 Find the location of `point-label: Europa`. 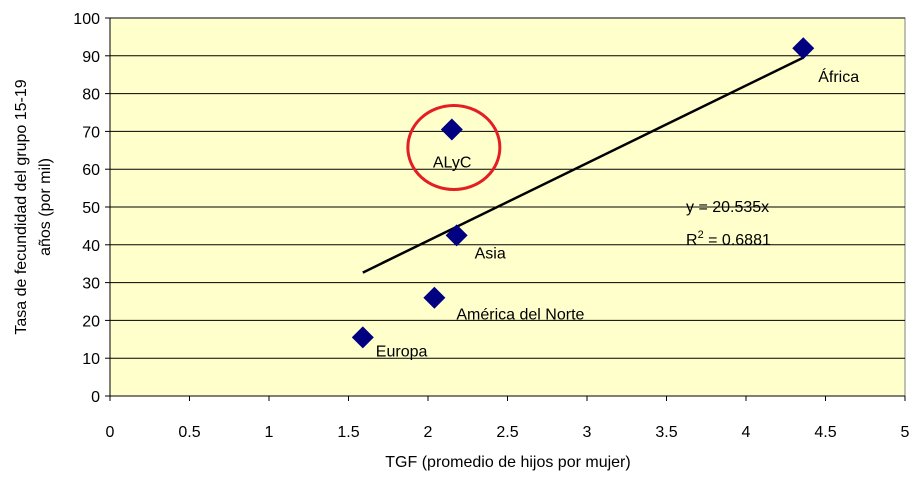

point-label: Europa is located at coordinates (402, 351).